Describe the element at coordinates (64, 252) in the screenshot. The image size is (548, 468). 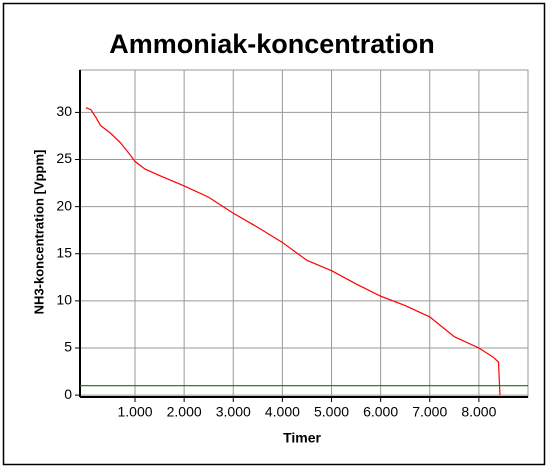
I see `y-tick-label: 15` at that location.